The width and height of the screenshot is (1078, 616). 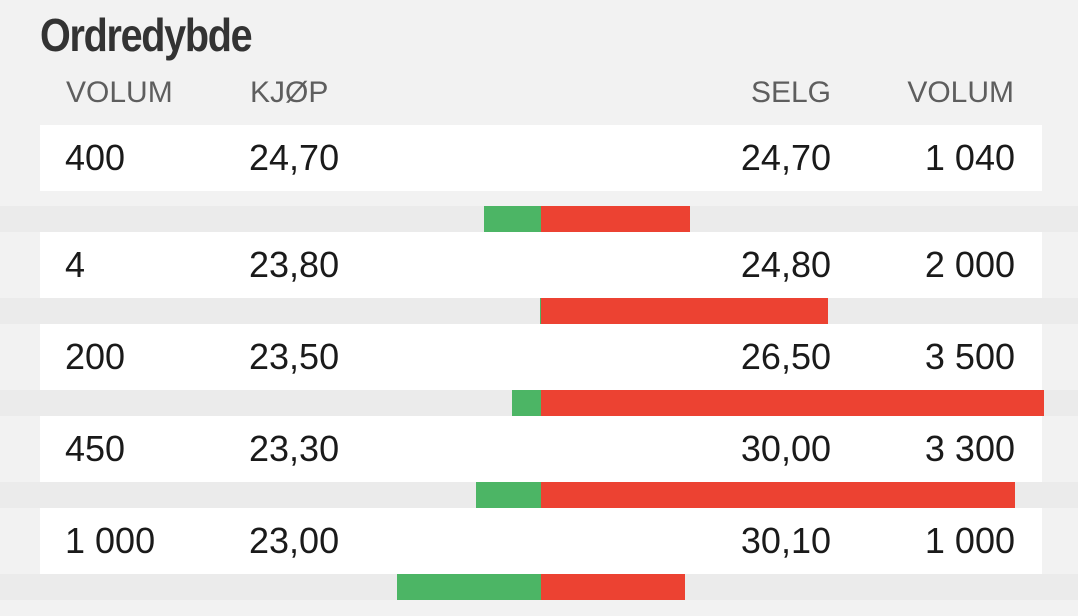 What do you see at coordinates (95, 157) in the screenshot?
I see `buy-volume-cell: 400` at bounding box center [95, 157].